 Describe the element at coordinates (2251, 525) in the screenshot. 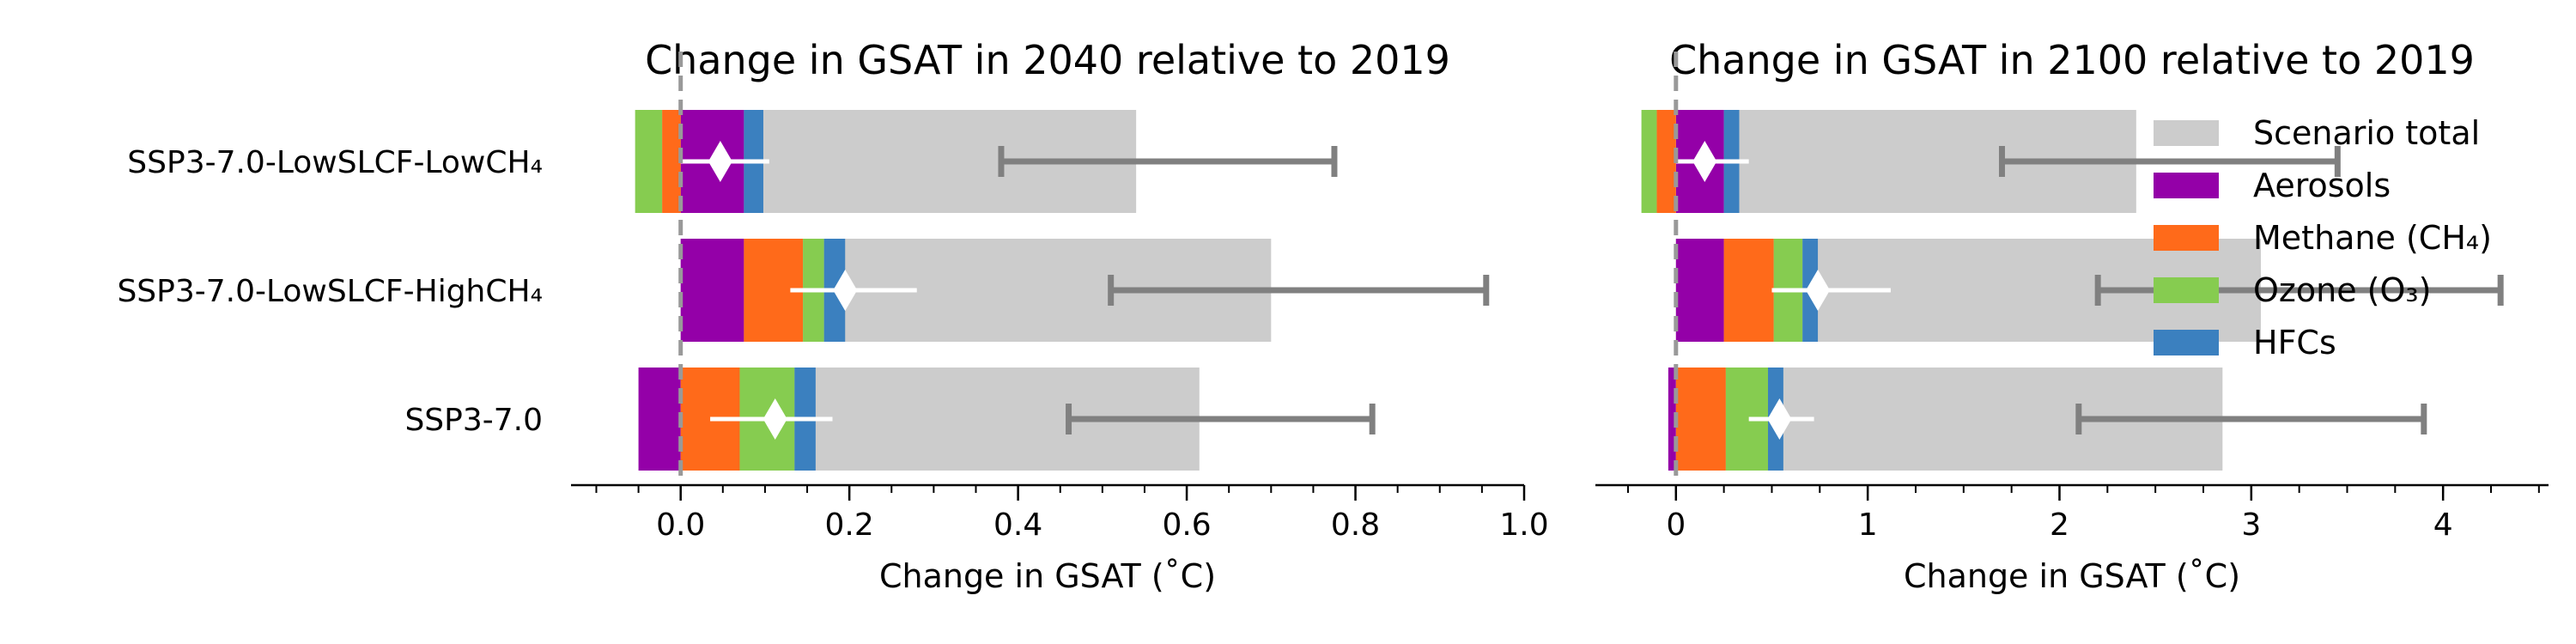

I see `x-tick-label: 3` at that location.